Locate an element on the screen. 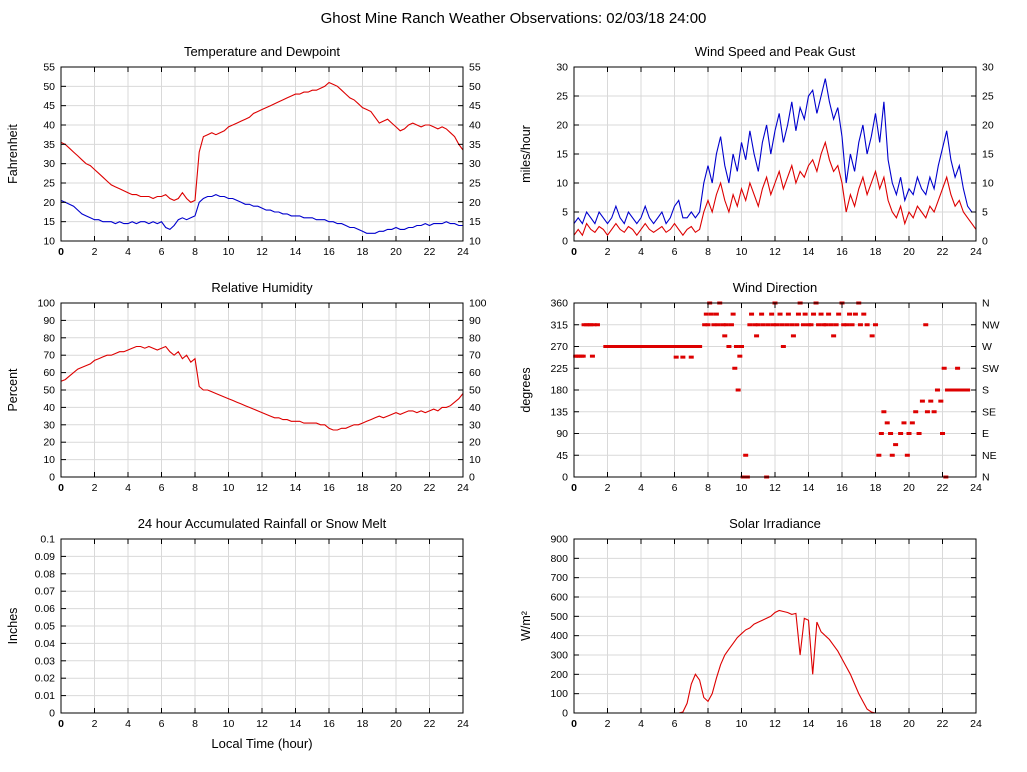  svg-text: Percent is located at coordinates (13, 390).